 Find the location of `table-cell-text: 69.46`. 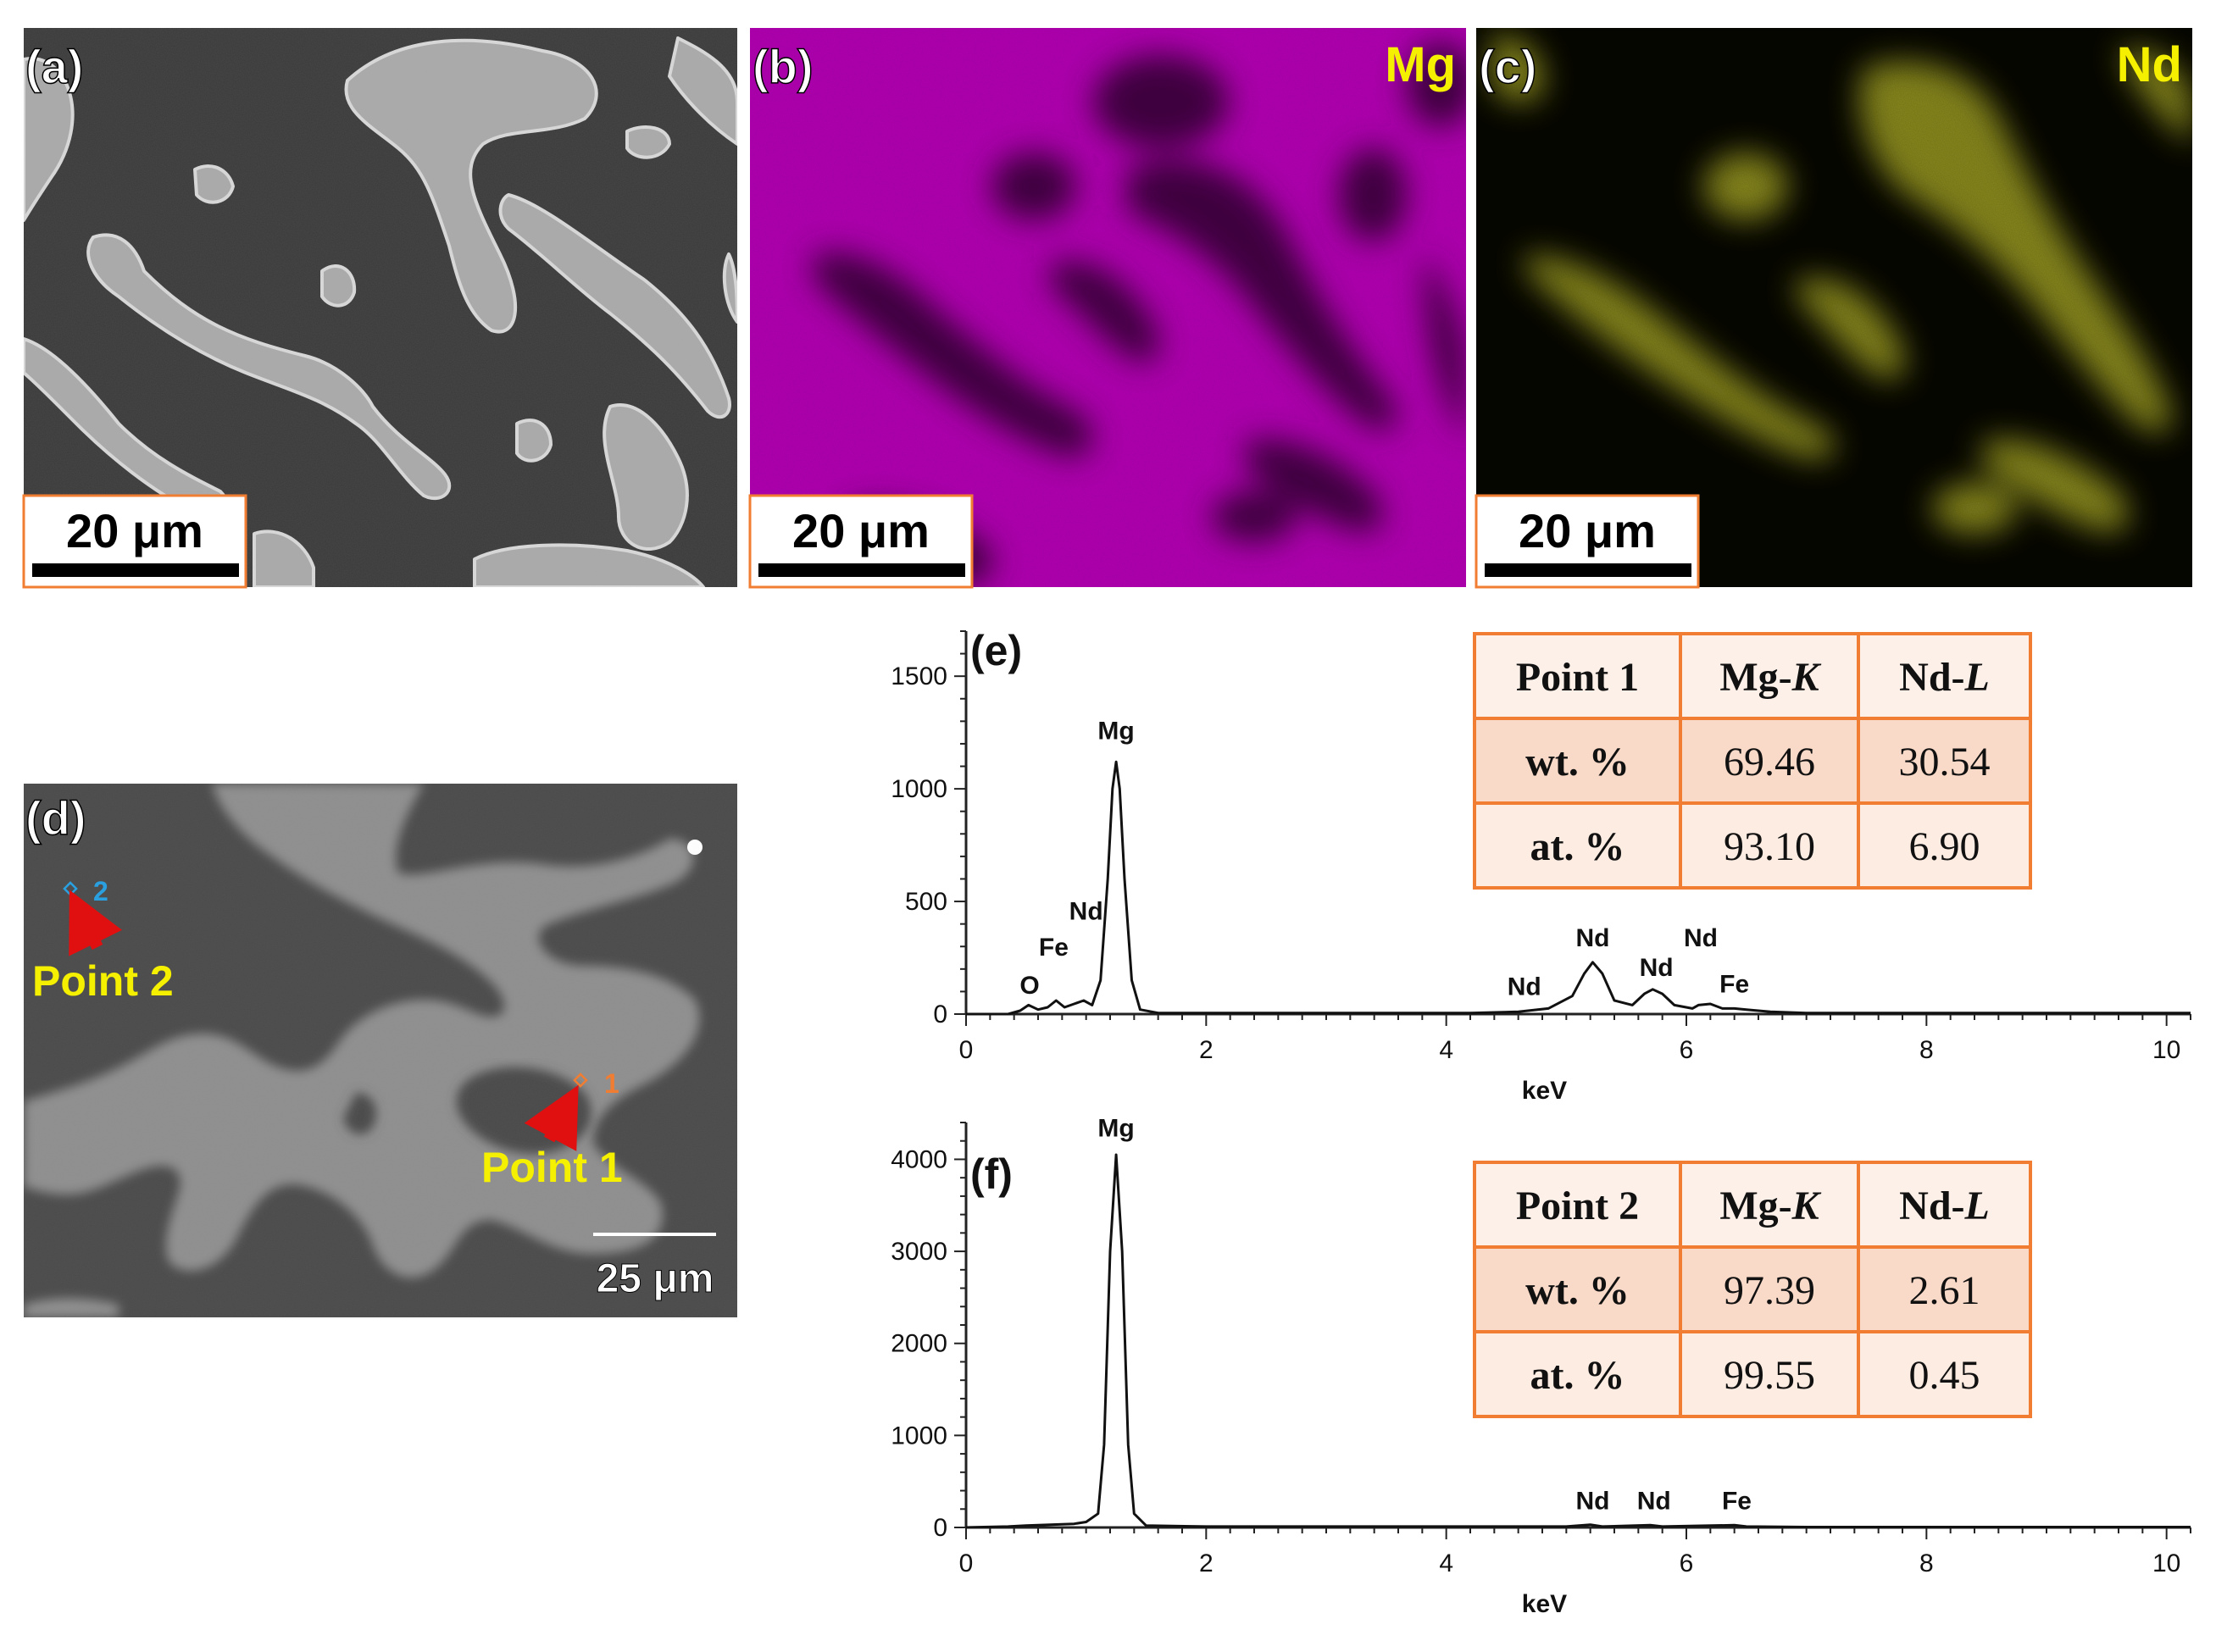

table-cell-text: 69.46 is located at coordinates (1769, 762).